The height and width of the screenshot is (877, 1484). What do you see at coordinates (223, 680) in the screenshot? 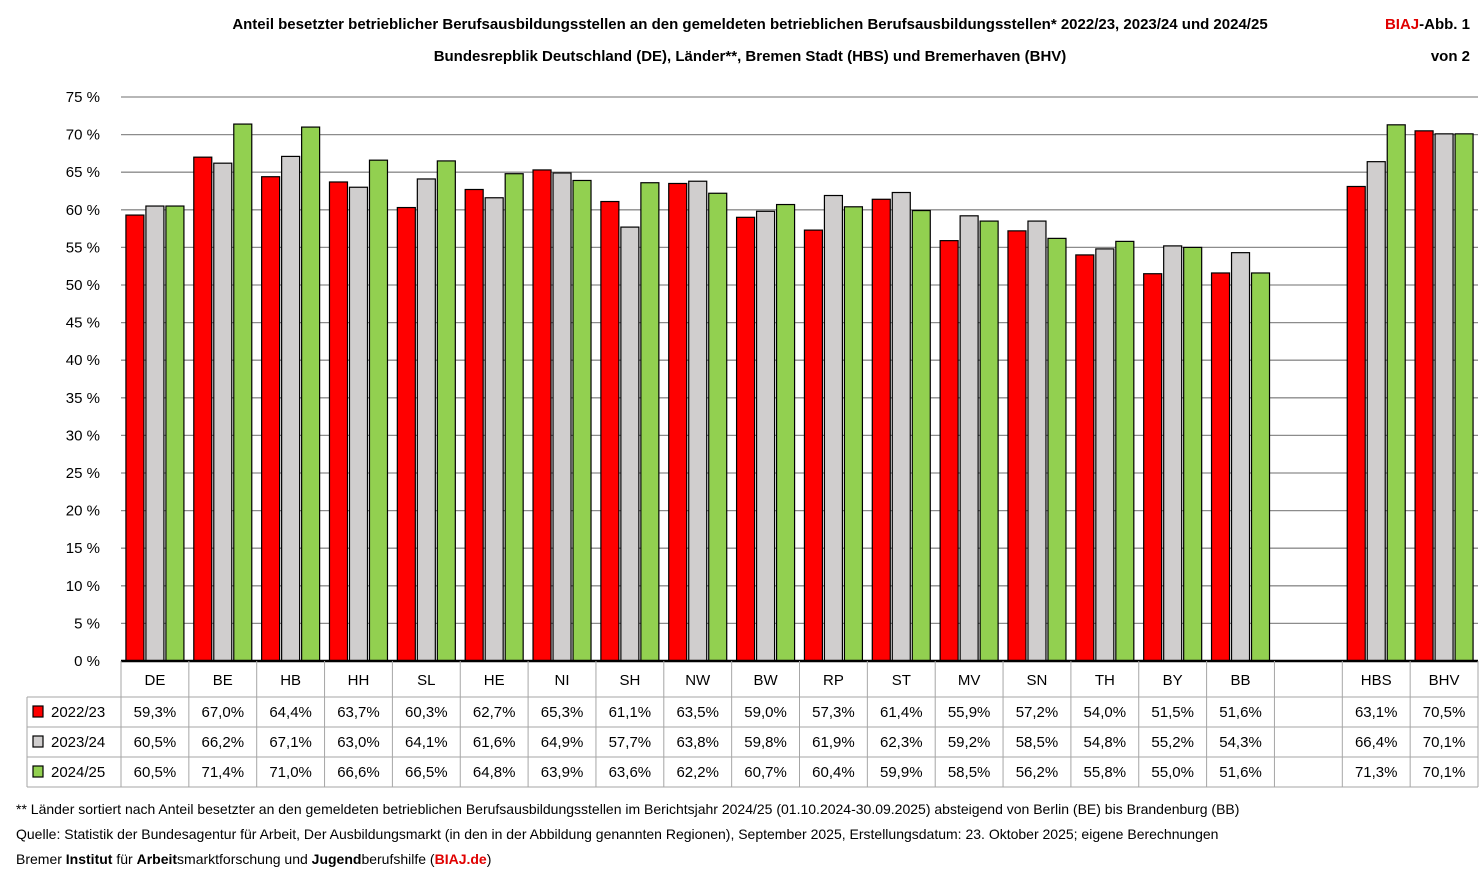
I see `category-label: BE` at bounding box center [223, 680].